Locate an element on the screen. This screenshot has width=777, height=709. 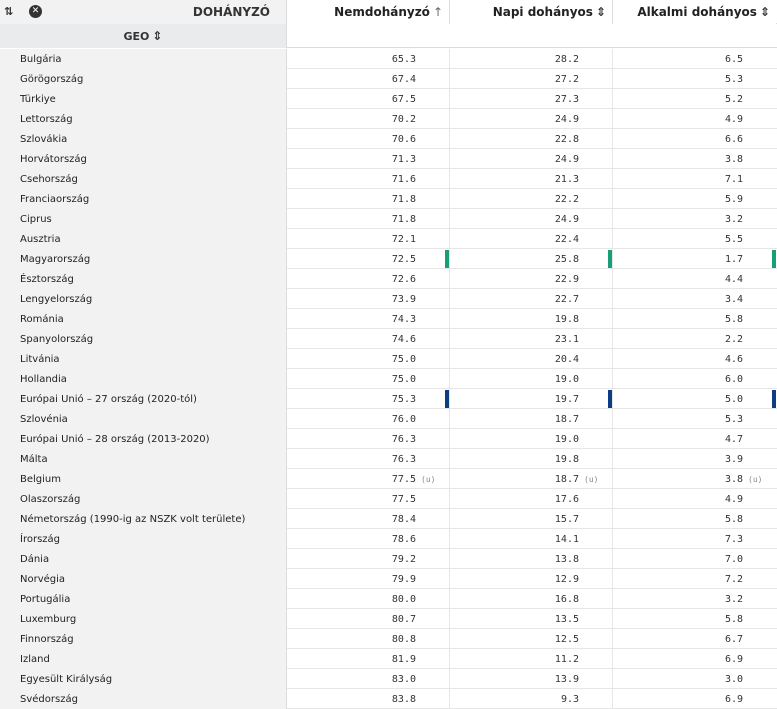
table-cell: 72.1 is located at coordinates (368, 239).